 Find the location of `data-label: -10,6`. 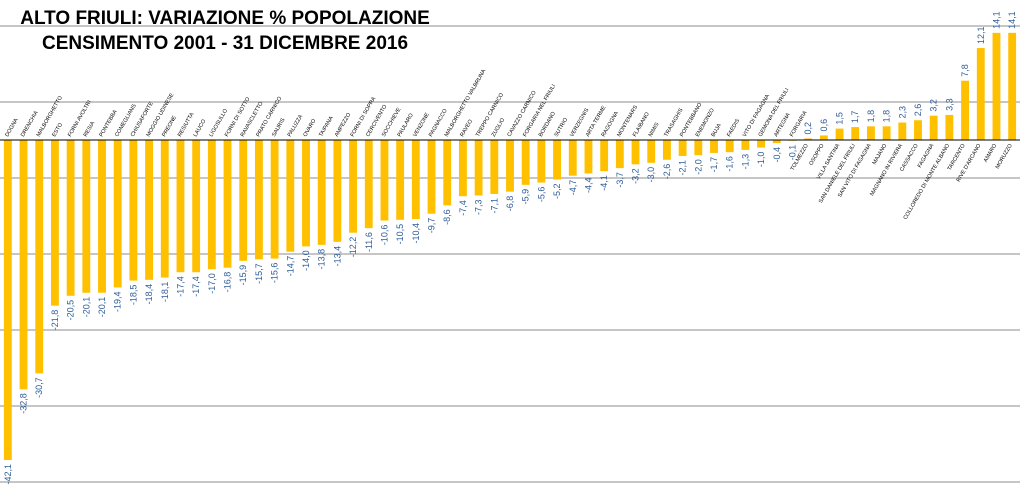

data-label: -10,6 is located at coordinates (384, 235).